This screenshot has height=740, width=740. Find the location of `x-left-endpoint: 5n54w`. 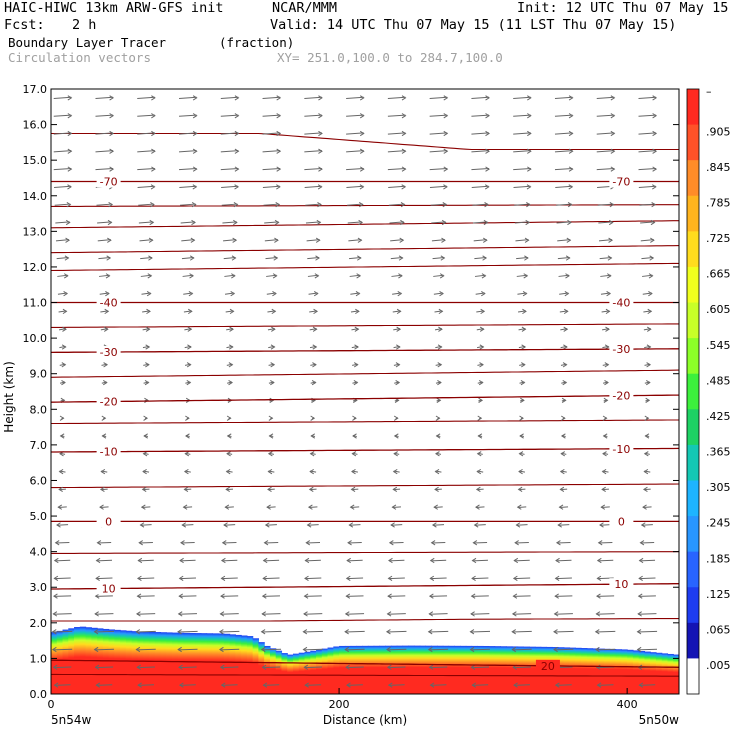

x-left-endpoint: 5n54w is located at coordinates (71, 720).